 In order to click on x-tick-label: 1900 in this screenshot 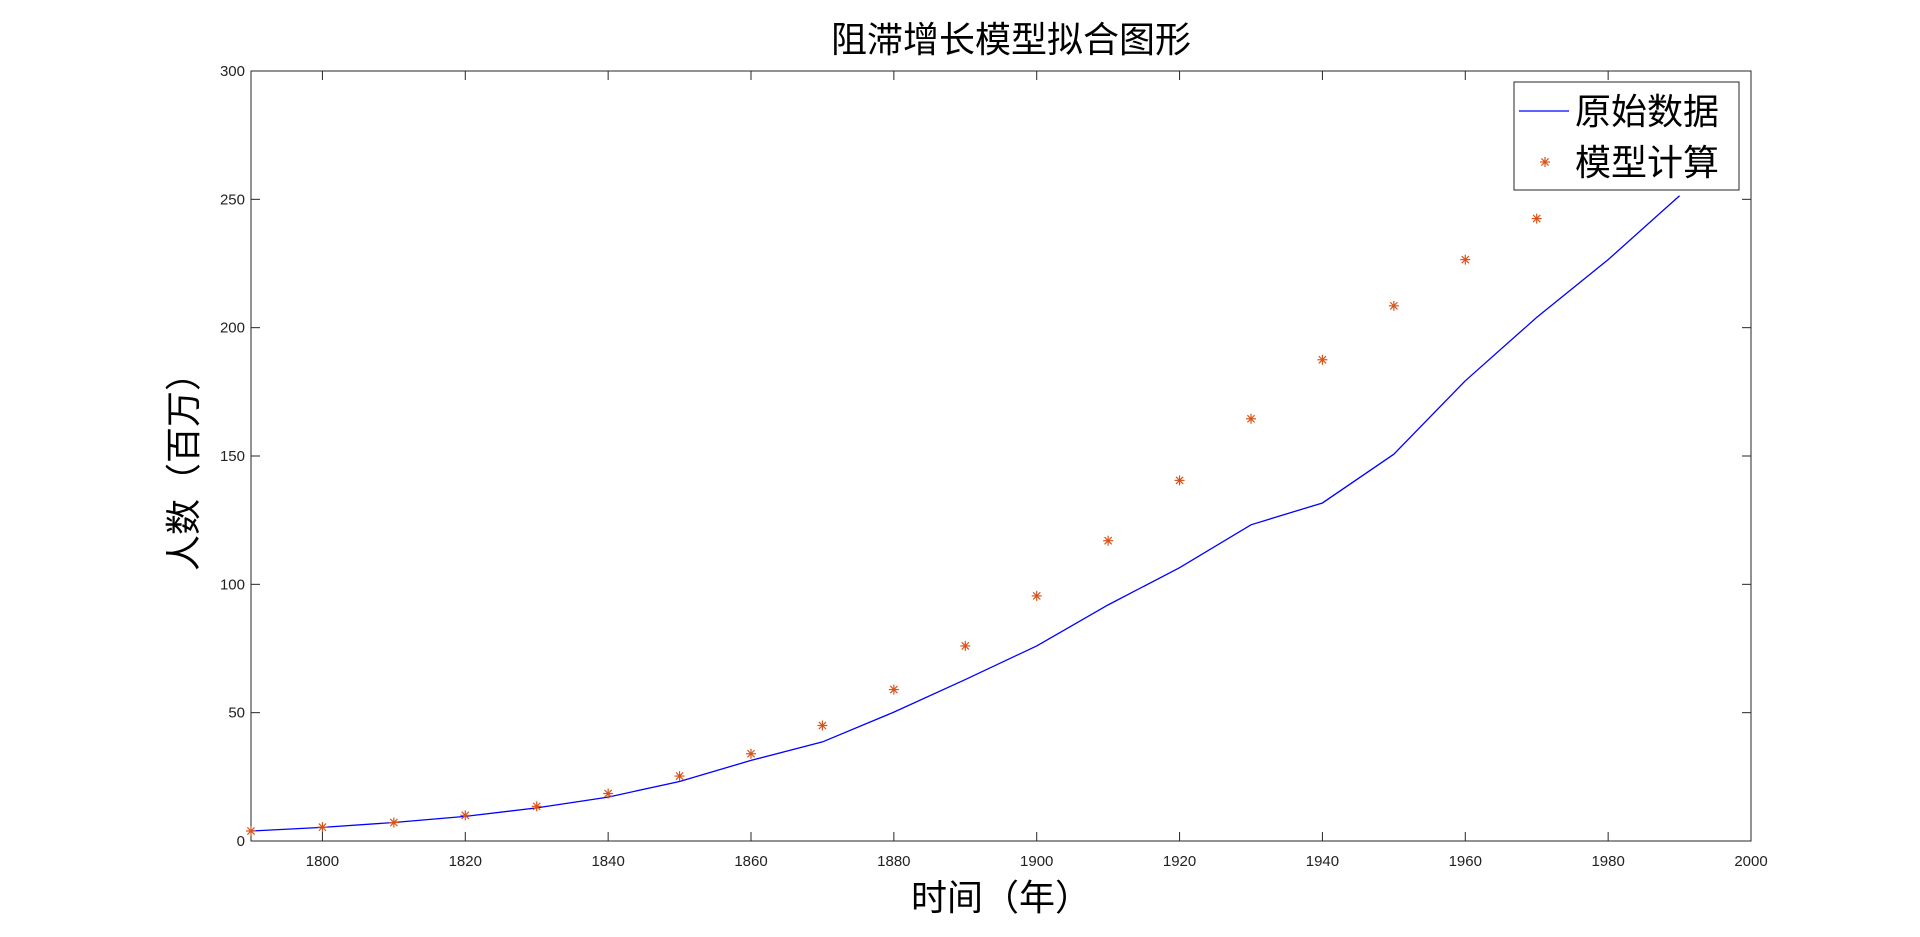, I will do `click(1036, 861)`.